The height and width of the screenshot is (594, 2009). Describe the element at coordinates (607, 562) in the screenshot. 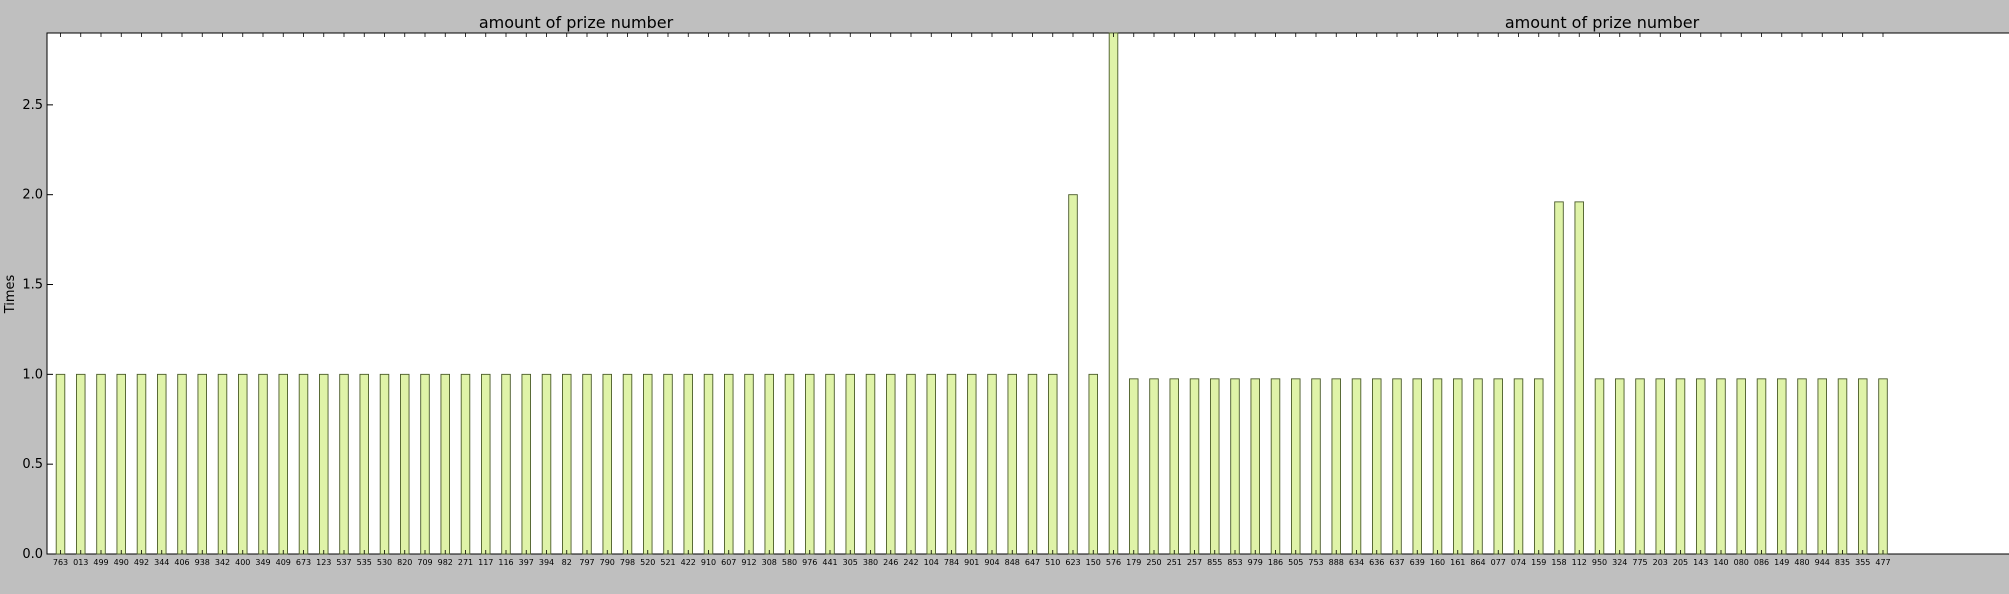

I see `x-tick-label: 790` at that location.